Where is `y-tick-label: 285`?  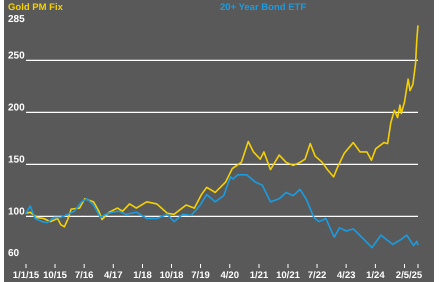 y-tick-label: 285 is located at coordinates (17, 19).